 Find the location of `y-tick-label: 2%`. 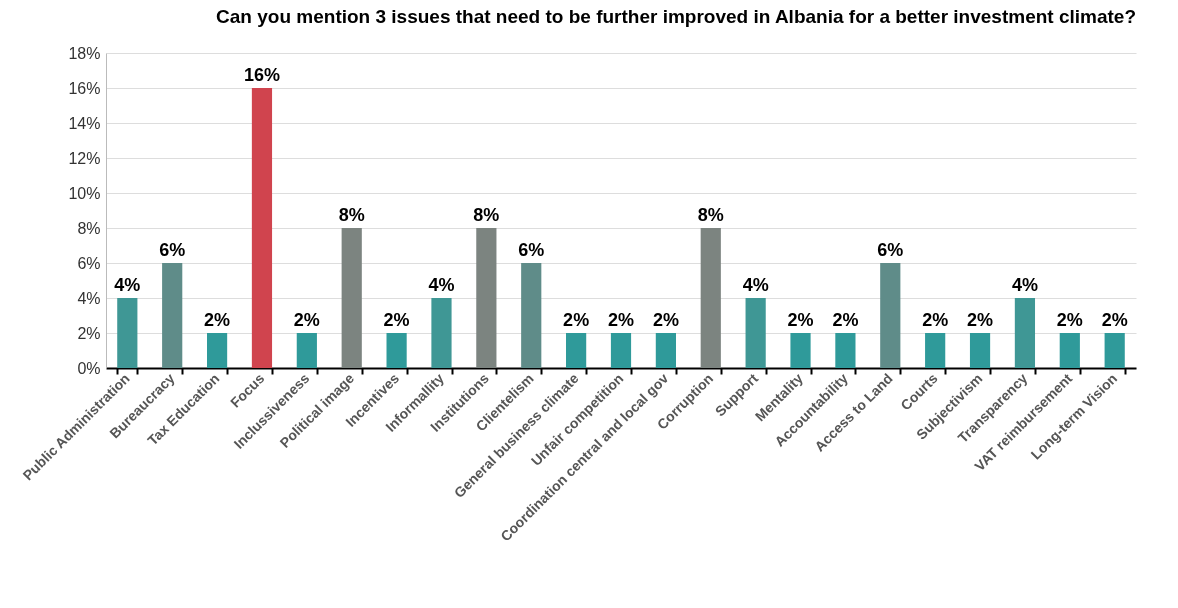

y-tick-label: 2% is located at coordinates (89, 333).